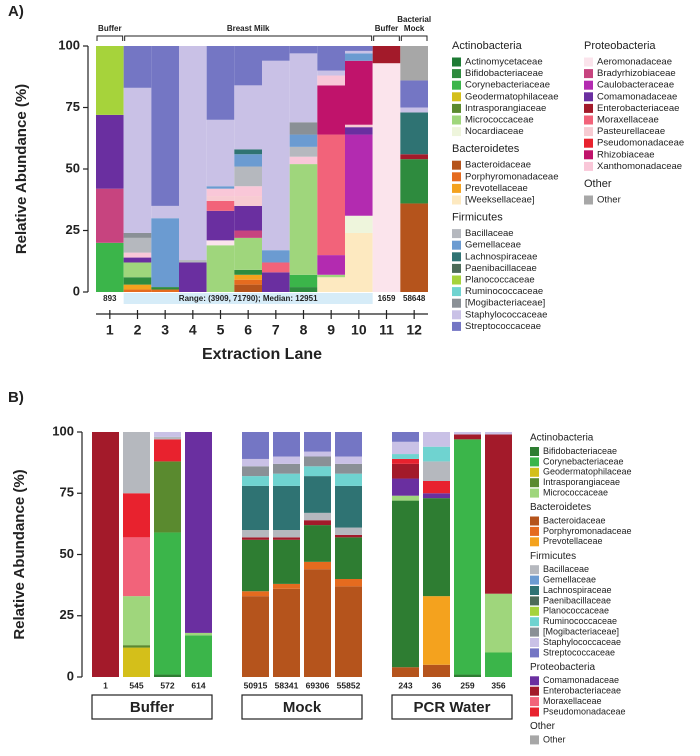 This screenshot has width=700, height=756. I want to click on bracket-label: Bacterial Mock, so click(414, 24).